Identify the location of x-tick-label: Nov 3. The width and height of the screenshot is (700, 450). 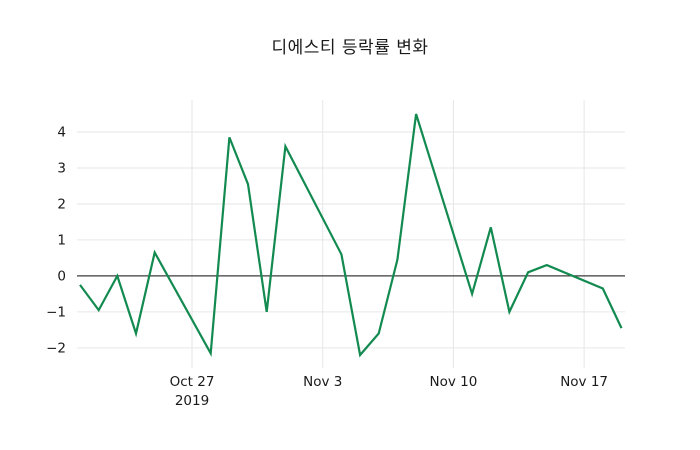
(322, 382).